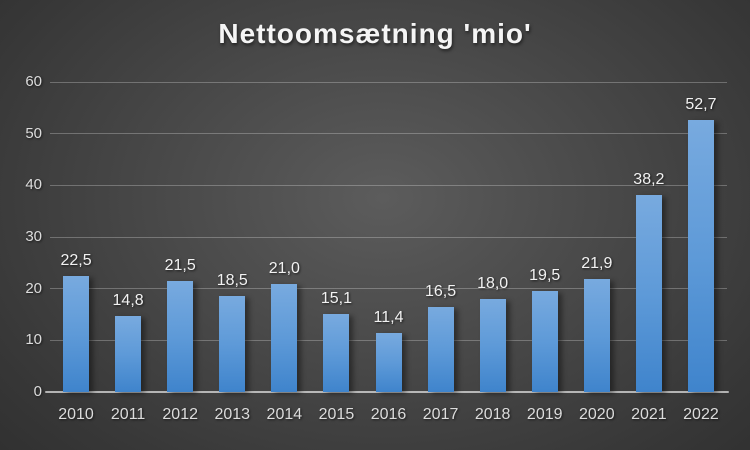 The height and width of the screenshot is (450, 750). I want to click on x-axis-tick-label: 2013, so click(232, 414).